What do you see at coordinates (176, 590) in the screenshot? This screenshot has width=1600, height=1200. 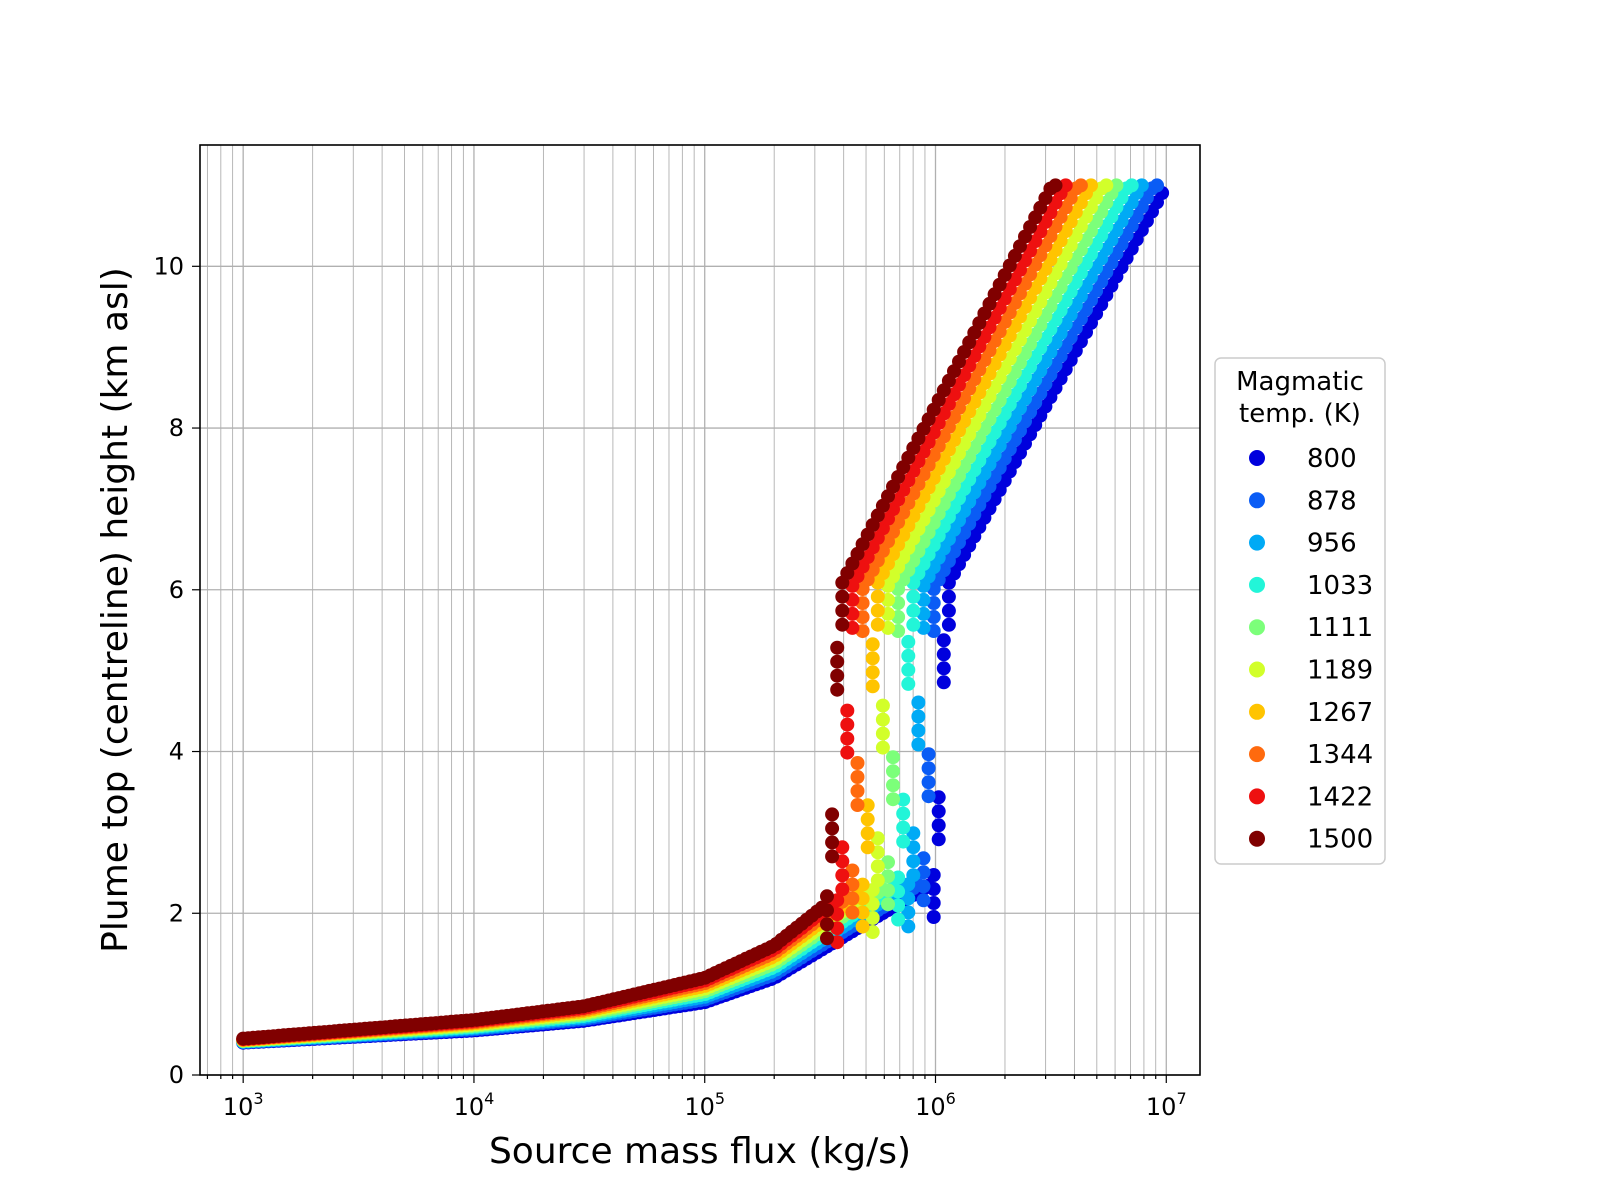 I see `y-tick-label: 6` at bounding box center [176, 590].